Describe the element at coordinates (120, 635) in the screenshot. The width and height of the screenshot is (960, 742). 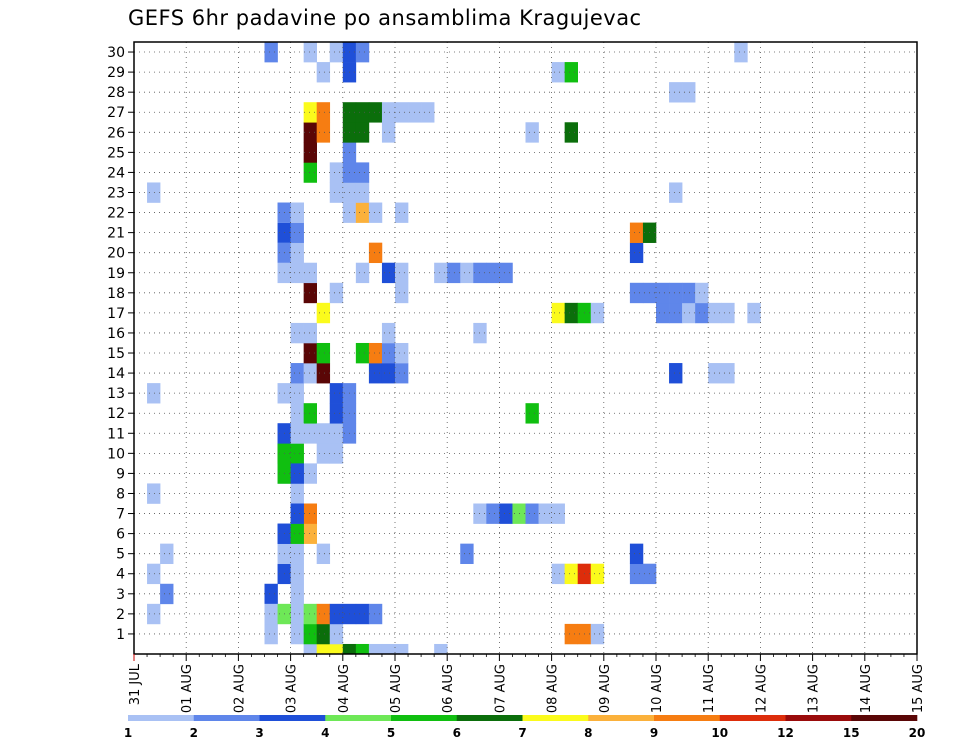
I see `y-tick-label: 1` at that location.